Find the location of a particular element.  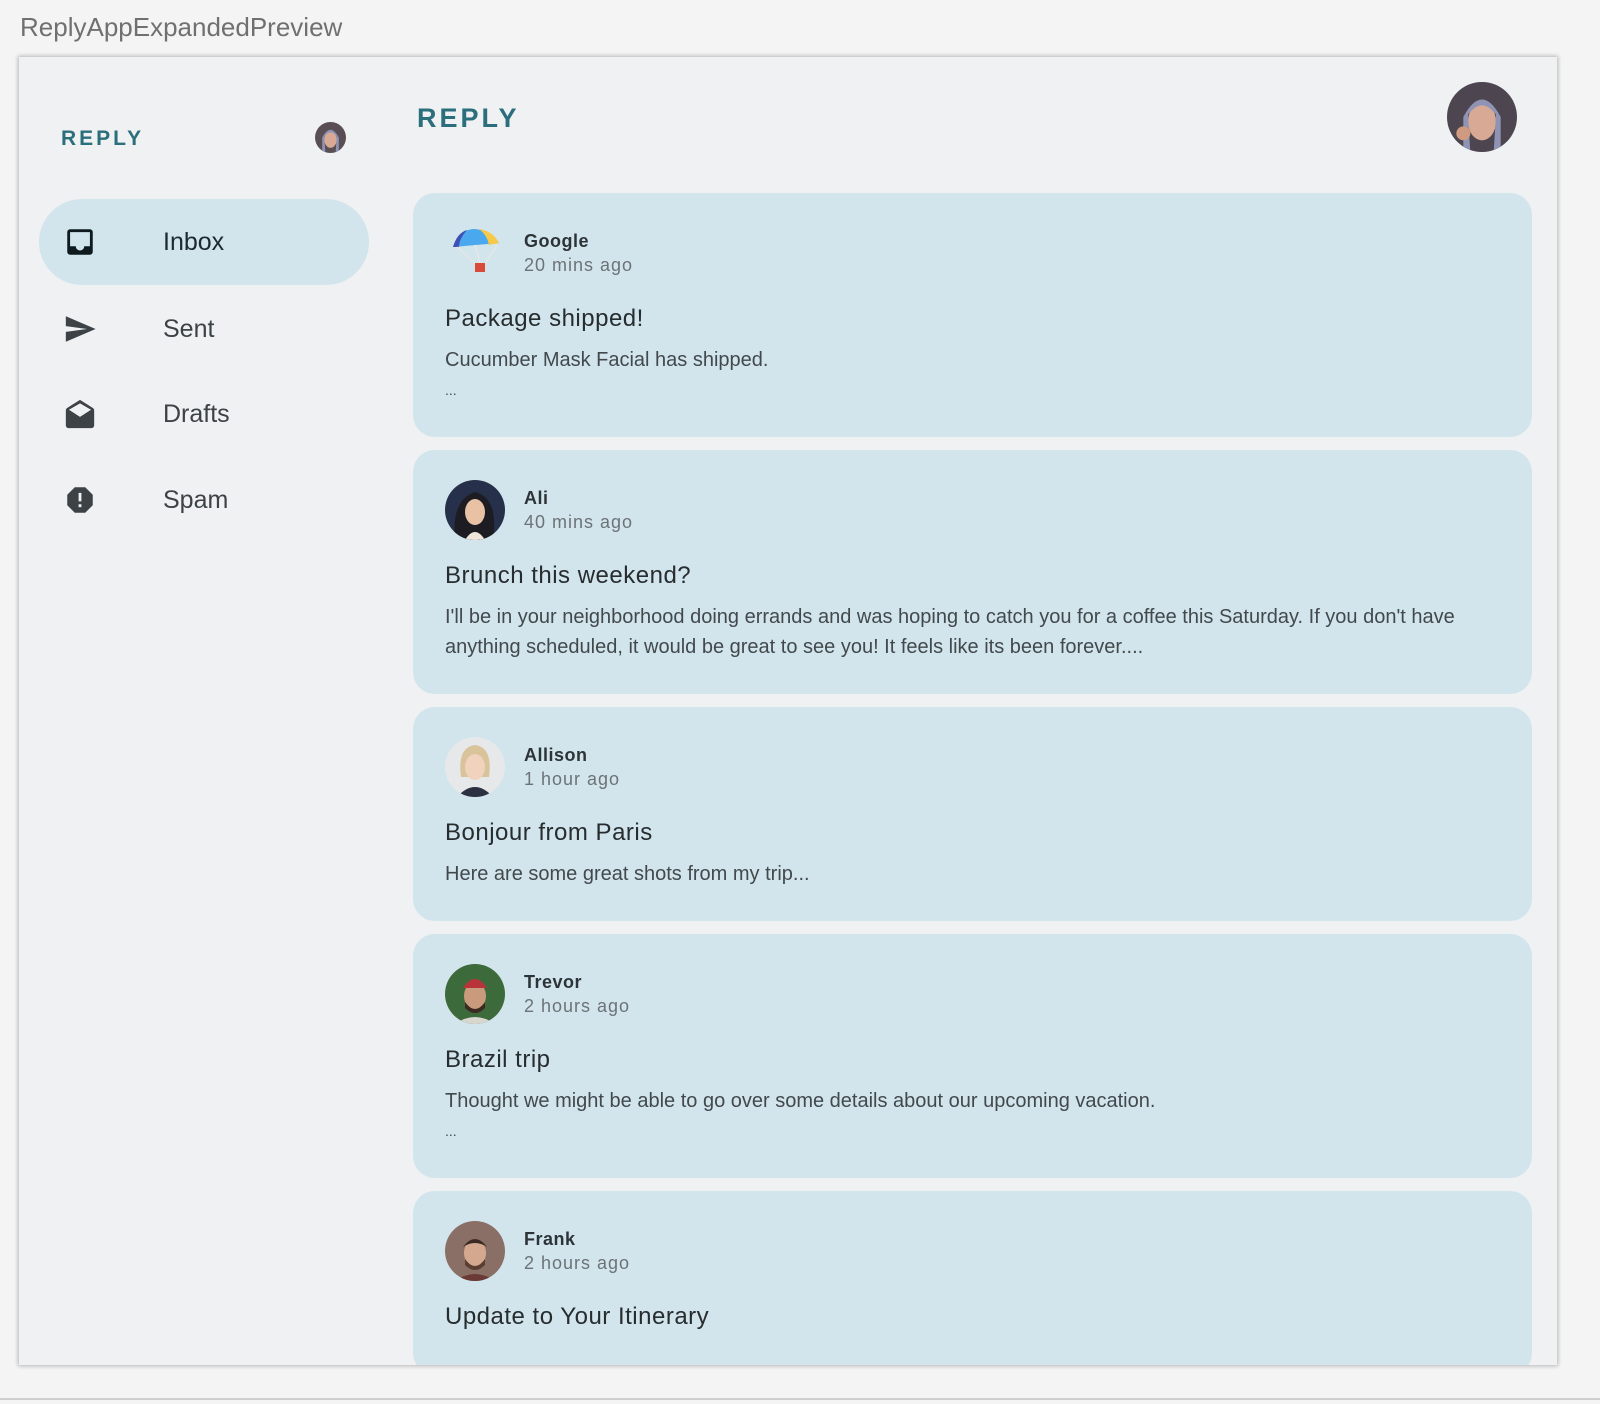

drafts-icon is located at coordinates (80, 414).